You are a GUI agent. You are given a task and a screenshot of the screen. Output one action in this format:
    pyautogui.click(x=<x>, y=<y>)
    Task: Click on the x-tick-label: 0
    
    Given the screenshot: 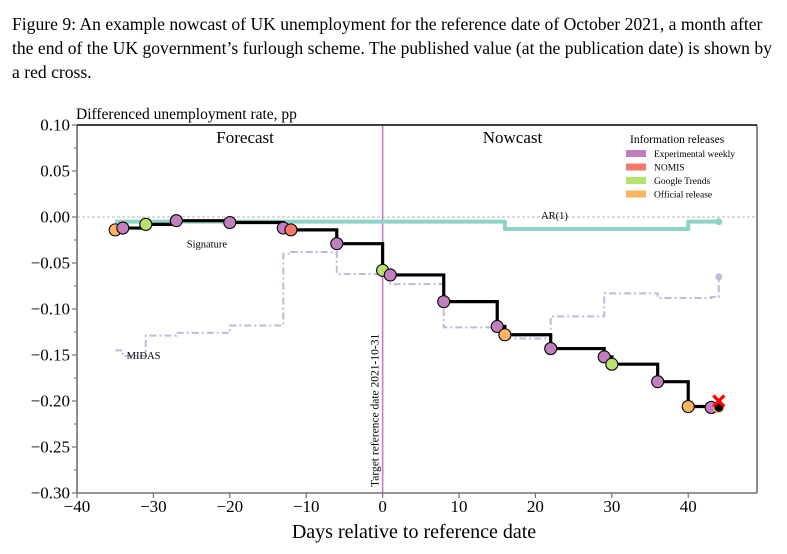 What is the action you would take?
    pyautogui.click(x=382, y=506)
    